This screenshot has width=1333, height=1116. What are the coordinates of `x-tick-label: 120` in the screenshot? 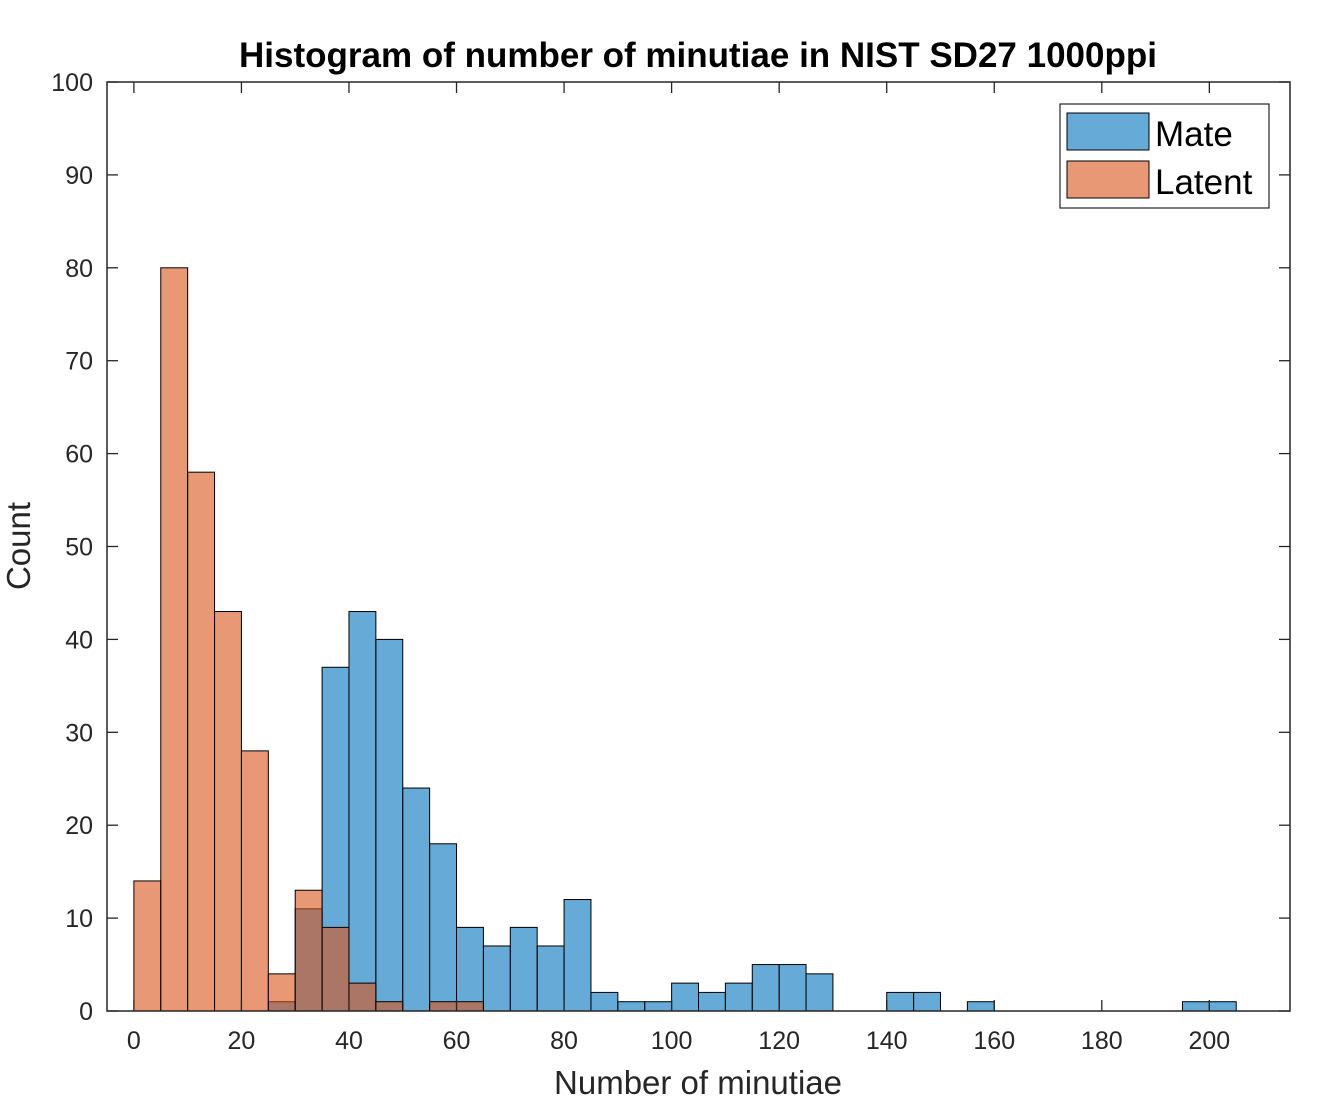 It's located at (779, 1041).